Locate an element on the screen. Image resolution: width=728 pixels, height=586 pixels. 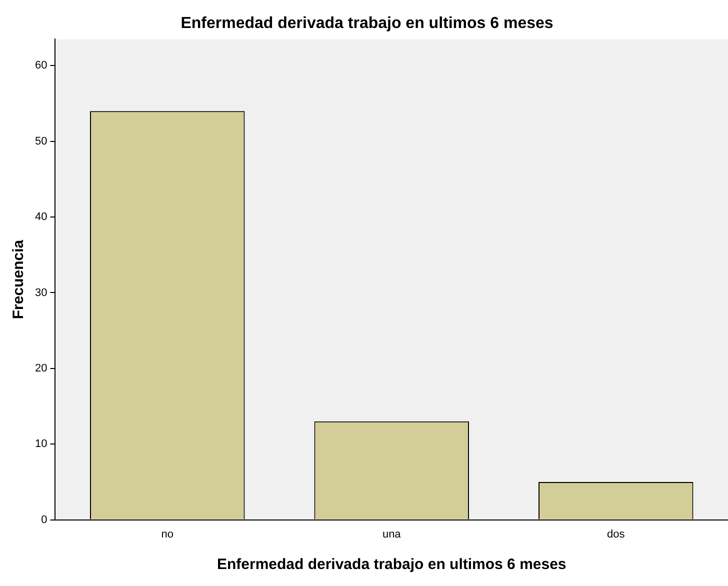
y-tick-label: 60 is located at coordinates (41, 66).